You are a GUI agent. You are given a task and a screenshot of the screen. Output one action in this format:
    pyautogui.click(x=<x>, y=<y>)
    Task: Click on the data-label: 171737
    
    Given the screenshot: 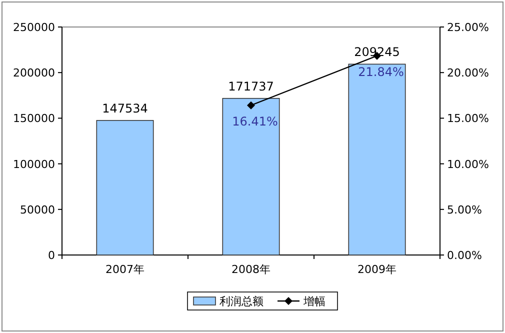 What is the action you would take?
    pyautogui.click(x=251, y=86)
    